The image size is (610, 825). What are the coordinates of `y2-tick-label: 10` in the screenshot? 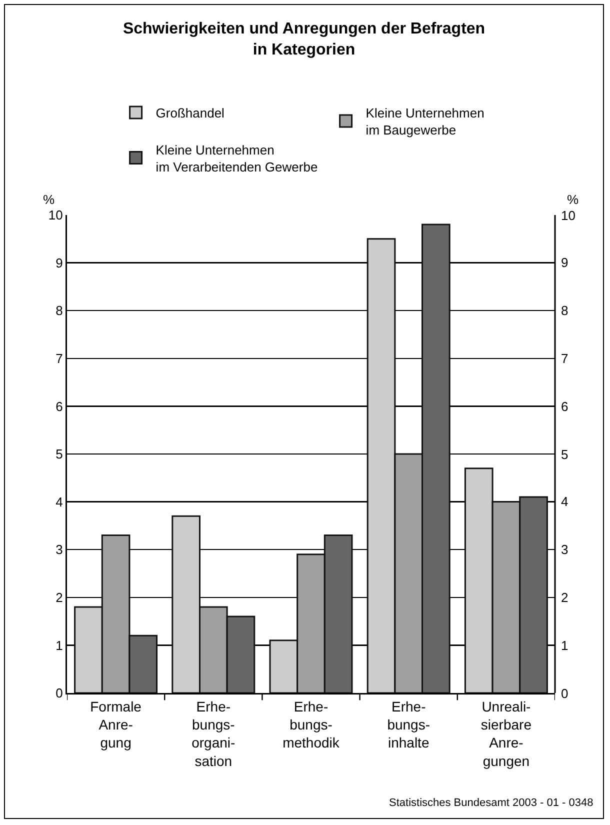 It's located at (568, 215).